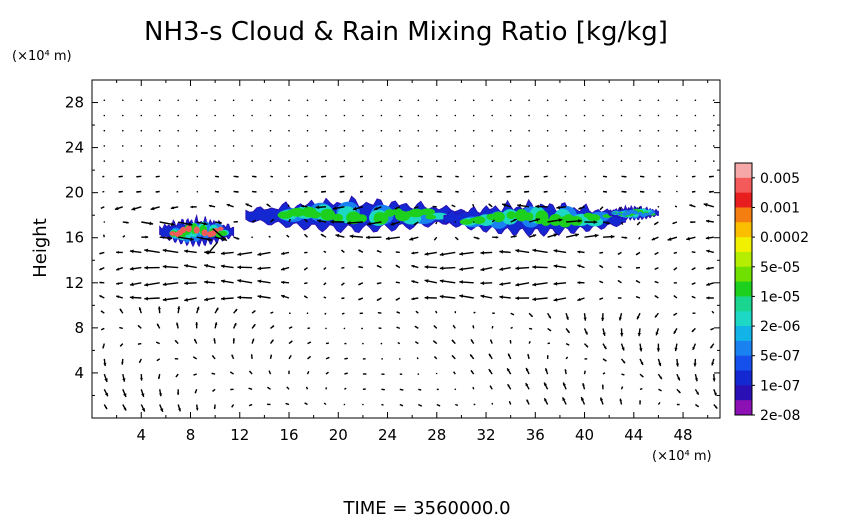  I want to click on colorbar-label: 2e-08, so click(780, 416).